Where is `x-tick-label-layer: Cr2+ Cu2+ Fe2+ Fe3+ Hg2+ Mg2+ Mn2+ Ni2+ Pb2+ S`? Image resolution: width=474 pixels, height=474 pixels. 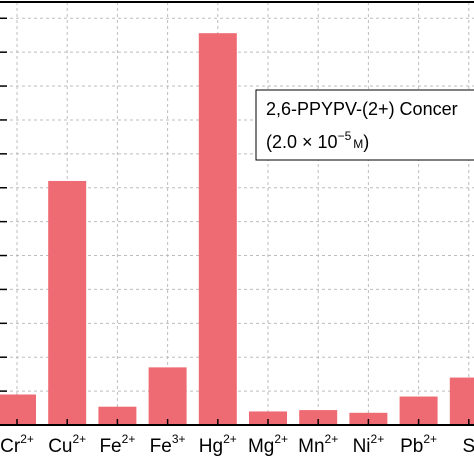
x-tick-label-layer: Cr2+ Cu2+ Fe2+ Fe3+ Hg2+ Mg2+ Mn2+ Ni2+ Pb2+ S is located at coordinates (237, 444).